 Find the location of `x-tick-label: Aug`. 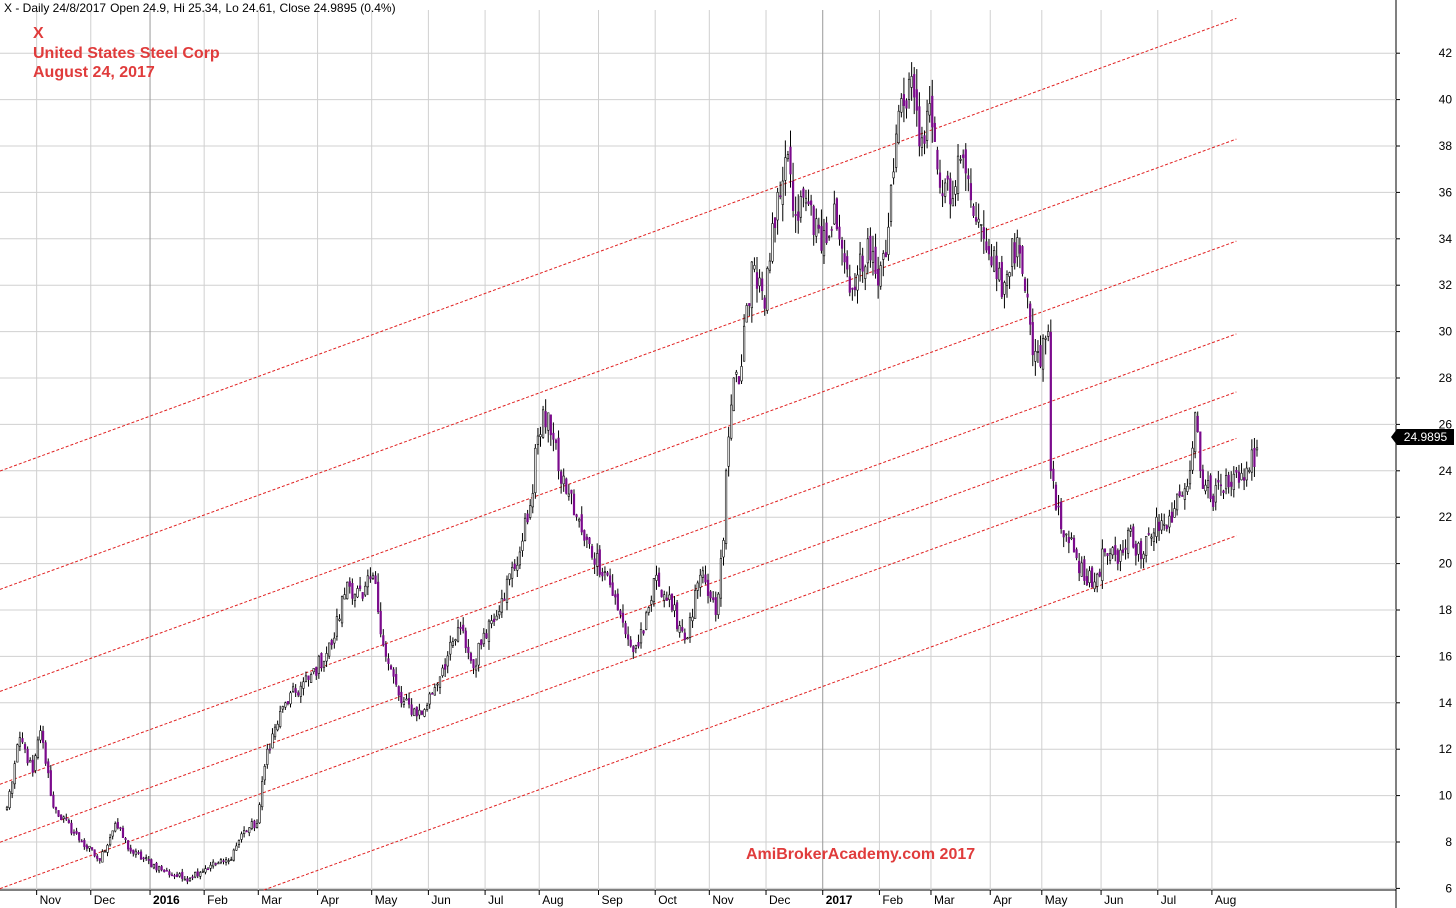

x-tick-label: Aug is located at coordinates (552, 900).